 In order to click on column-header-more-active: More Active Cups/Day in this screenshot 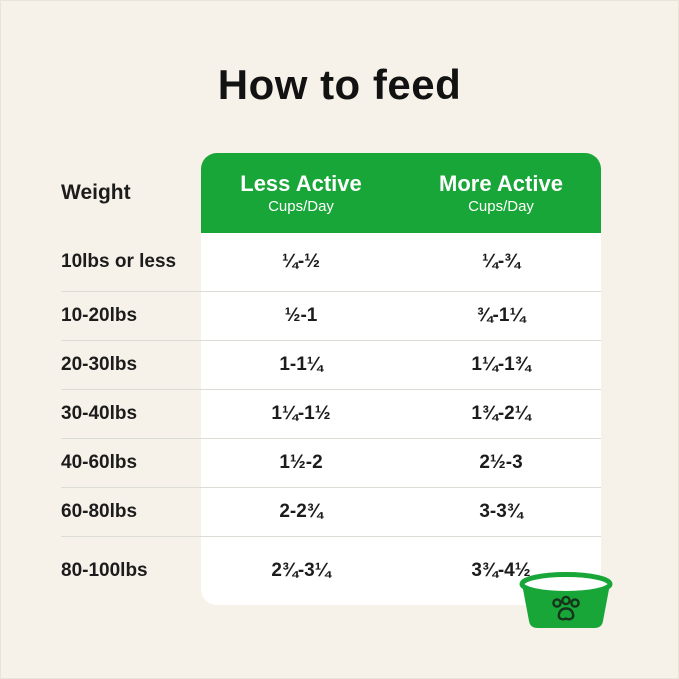, I will do `click(501, 193)`.